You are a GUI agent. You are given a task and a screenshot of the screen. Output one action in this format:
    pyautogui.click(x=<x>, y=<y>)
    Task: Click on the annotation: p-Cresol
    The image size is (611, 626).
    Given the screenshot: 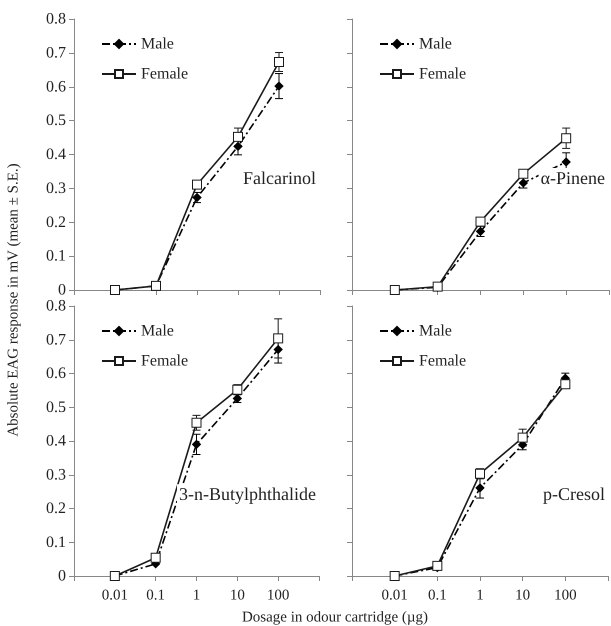 What is the action you would take?
    pyautogui.click(x=574, y=494)
    